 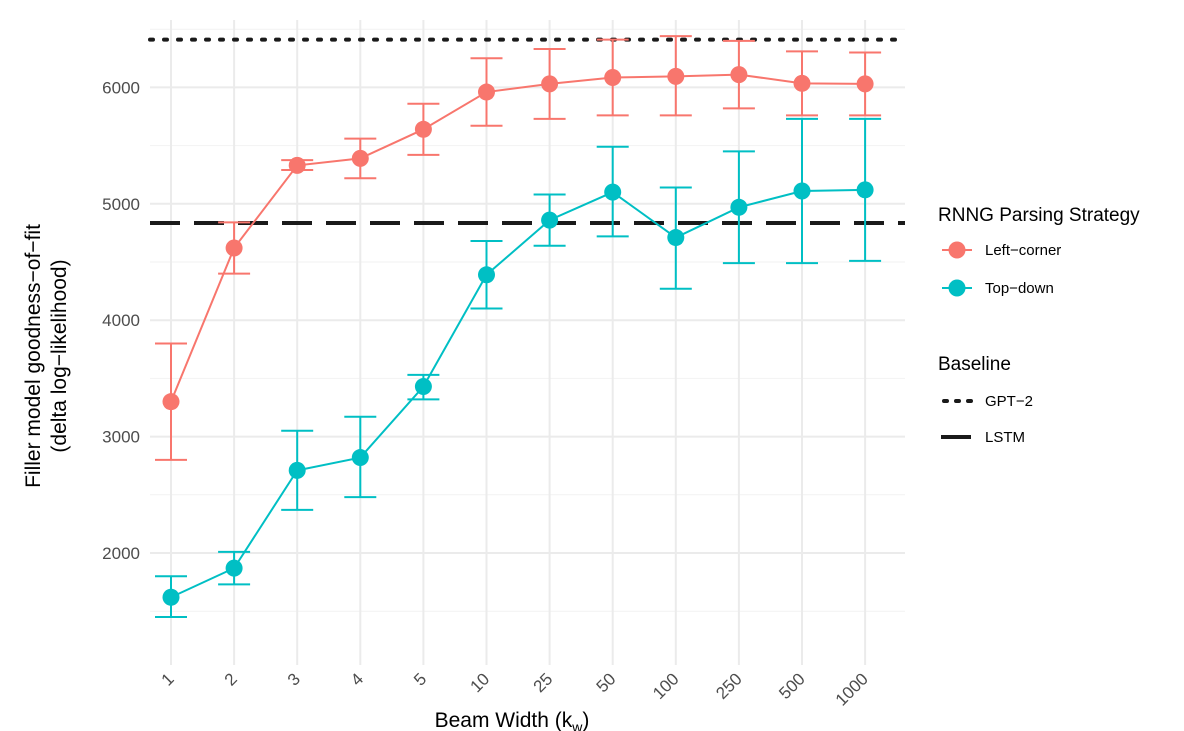 What do you see at coordinates (59, 355) in the screenshot?
I see `y-axis-title-line2: (delta log−likelihood)` at bounding box center [59, 355].